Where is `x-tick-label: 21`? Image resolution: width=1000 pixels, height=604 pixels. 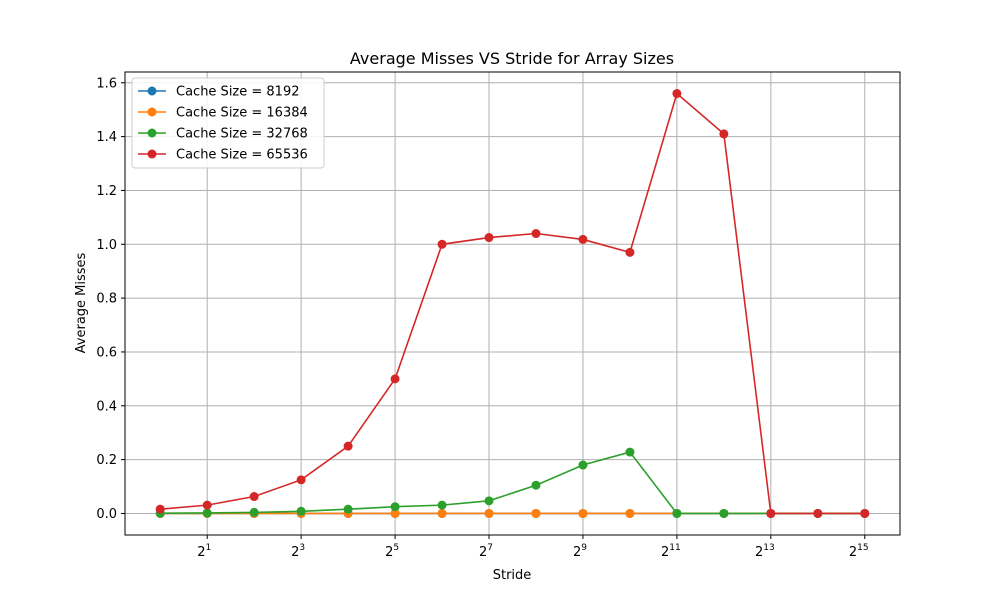 x-tick-label: 21 is located at coordinates (204, 551).